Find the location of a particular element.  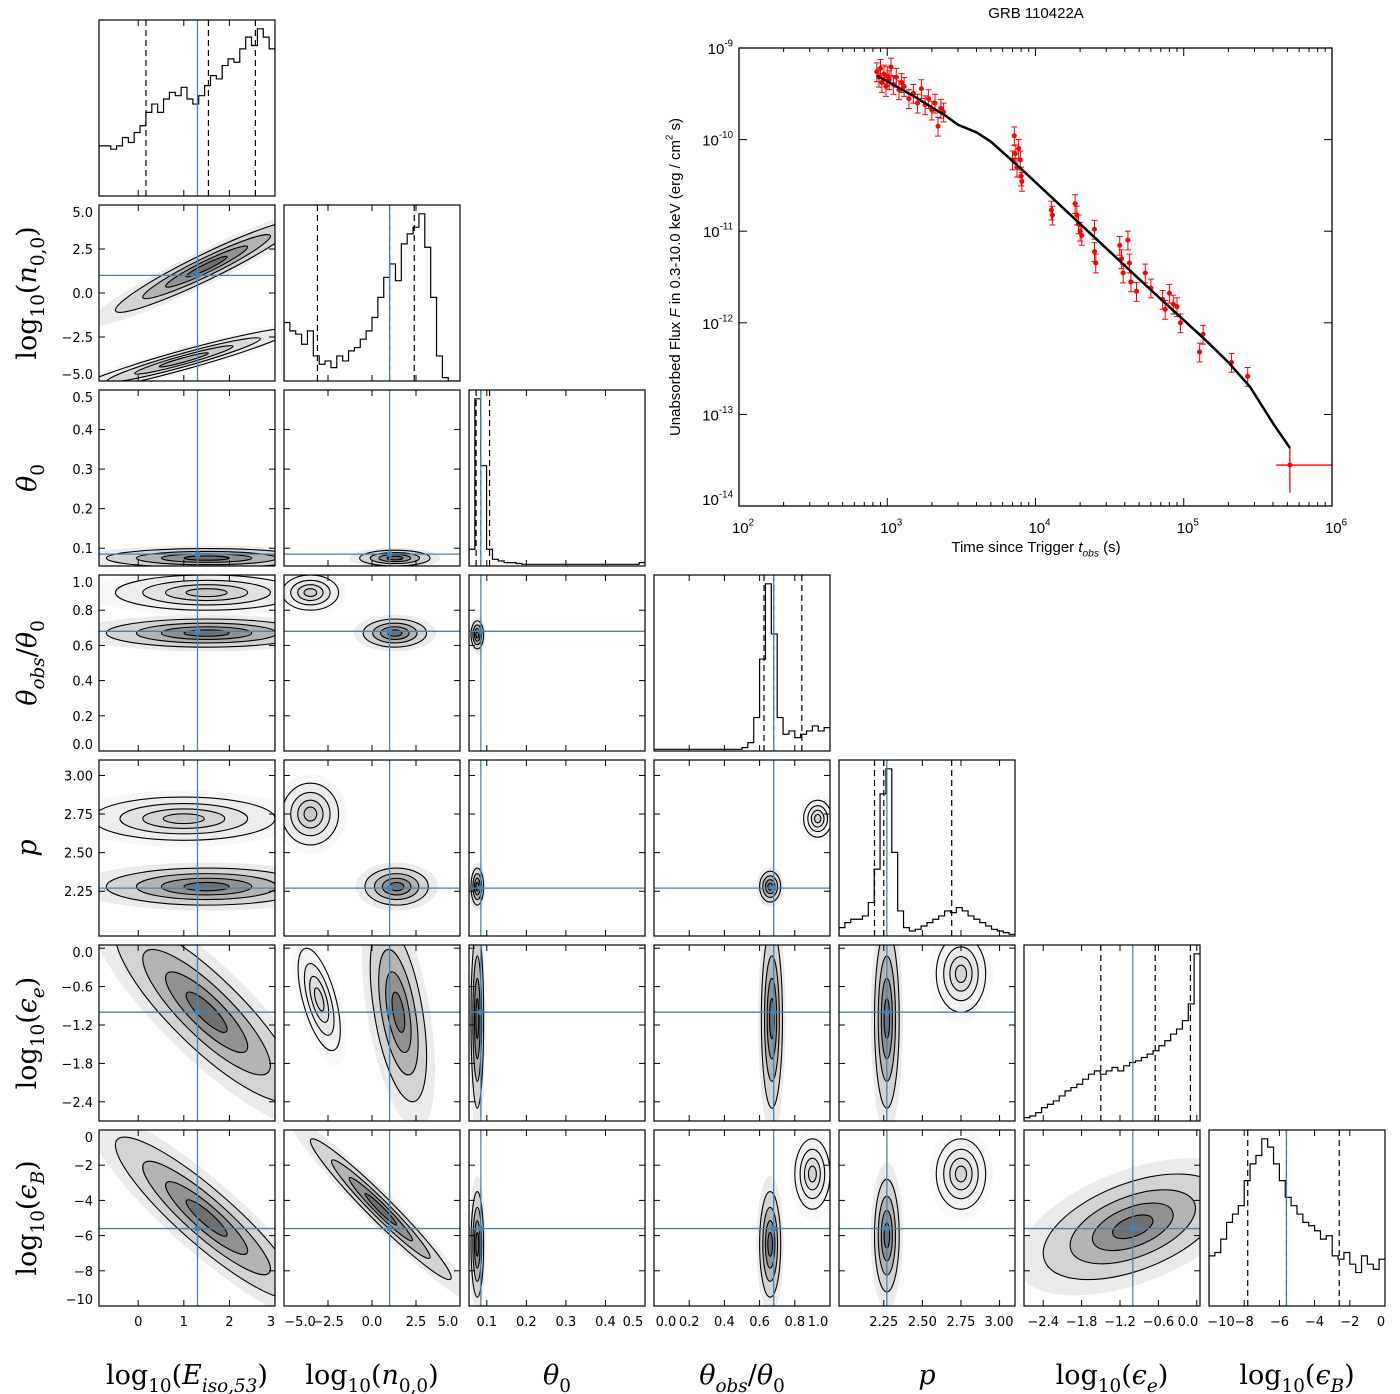

density-panel-log10(eps_B)-vs-p is located at coordinates (927, 1218).